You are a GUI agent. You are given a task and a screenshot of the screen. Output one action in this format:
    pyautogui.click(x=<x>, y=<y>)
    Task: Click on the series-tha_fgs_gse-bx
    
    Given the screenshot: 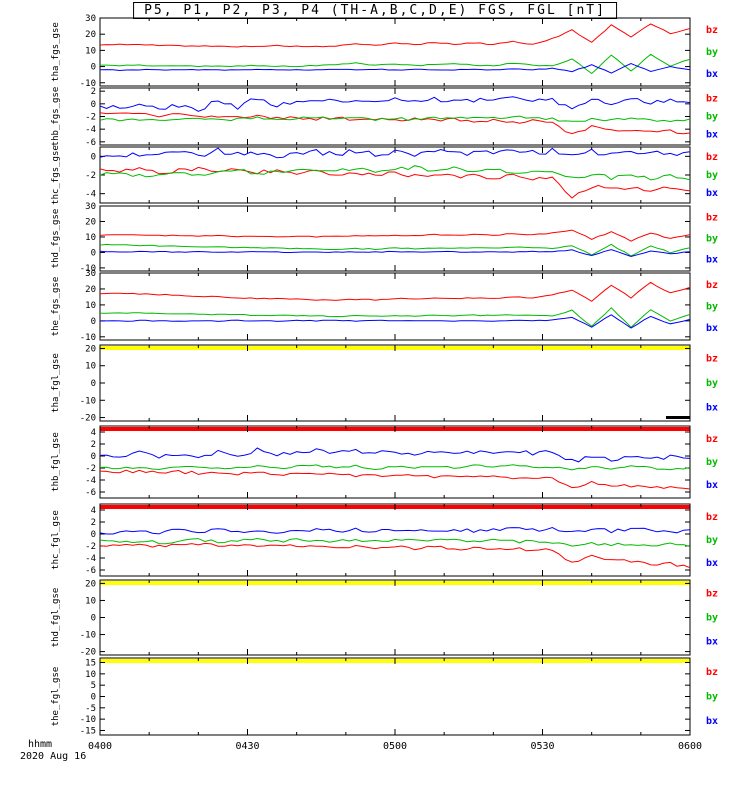 What is the action you would take?
    pyautogui.click(x=395, y=68)
    